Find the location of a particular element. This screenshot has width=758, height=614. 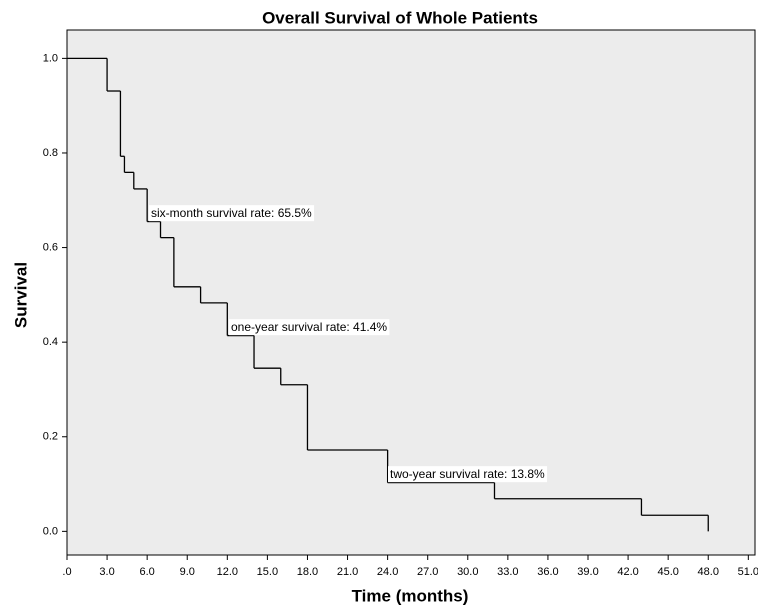

chart-title: Overall Survival of Whole Patients is located at coordinates (400, 17).